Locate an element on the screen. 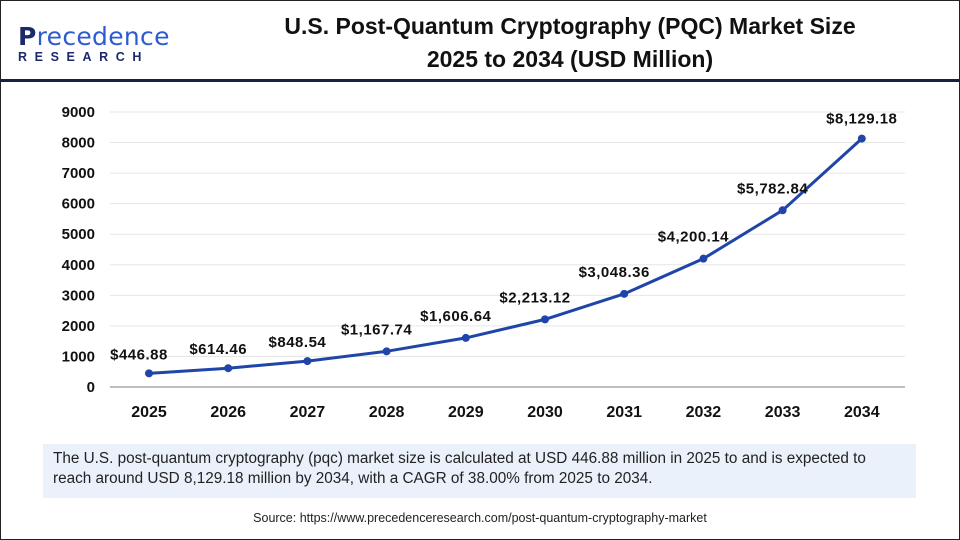 This screenshot has width=960, height=540. header-divider is located at coordinates (480, 80).